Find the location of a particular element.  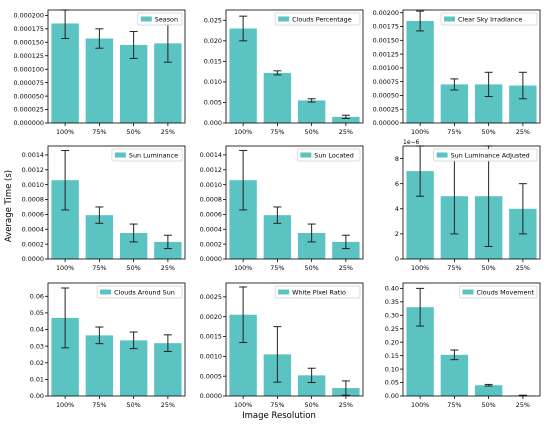

y-tick-label: 0.000125 is located at coordinates (29, 56).